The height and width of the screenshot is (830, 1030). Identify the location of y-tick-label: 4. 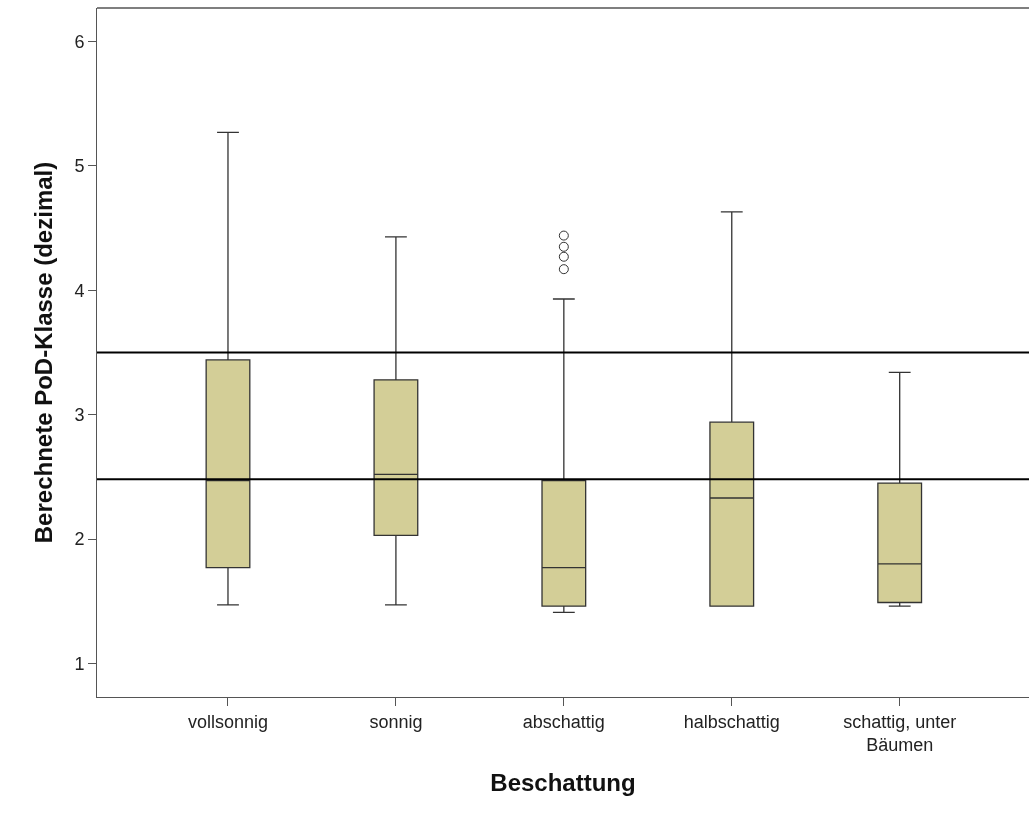
(79, 290).